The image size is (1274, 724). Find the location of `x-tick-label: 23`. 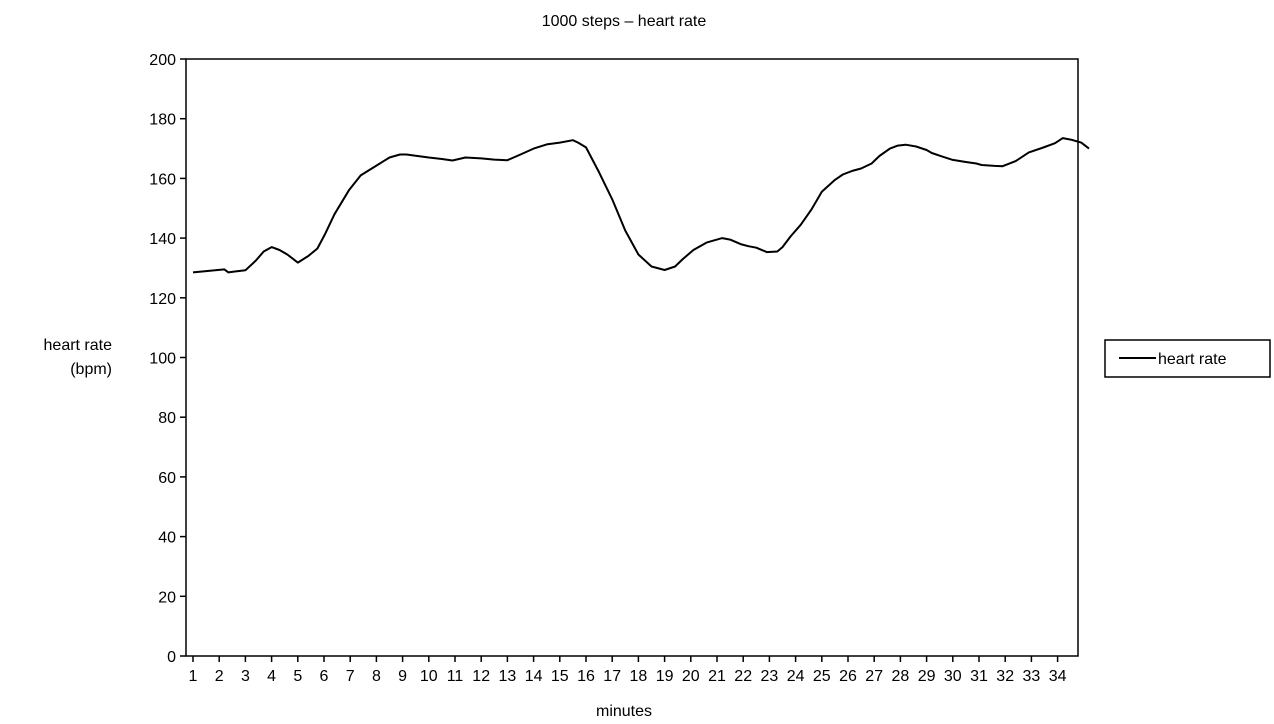

x-tick-label: 23 is located at coordinates (770, 676).